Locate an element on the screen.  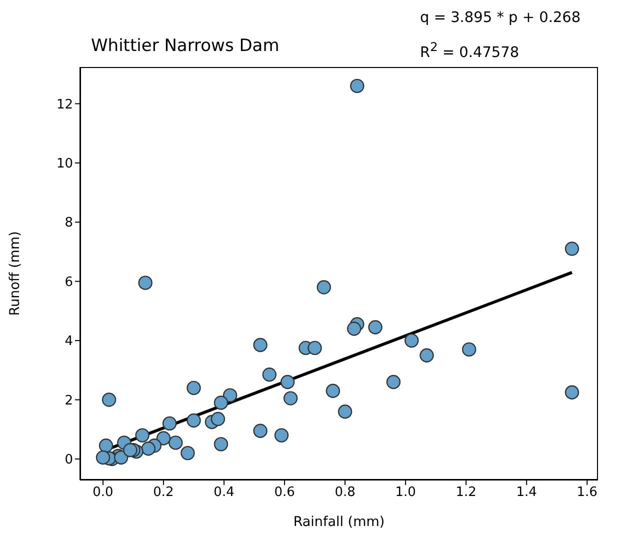
chart-title: Whittier Narrows Dam is located at coordinates (185, 46).